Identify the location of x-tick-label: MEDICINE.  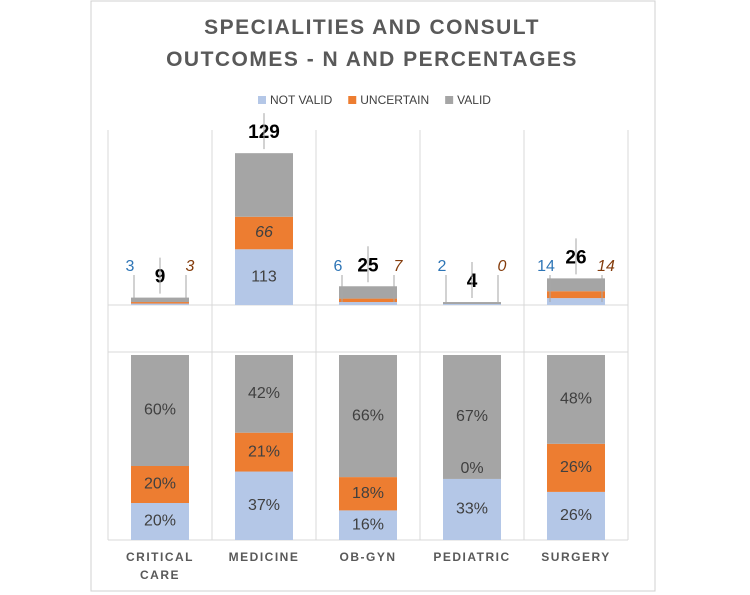
(264, 557).